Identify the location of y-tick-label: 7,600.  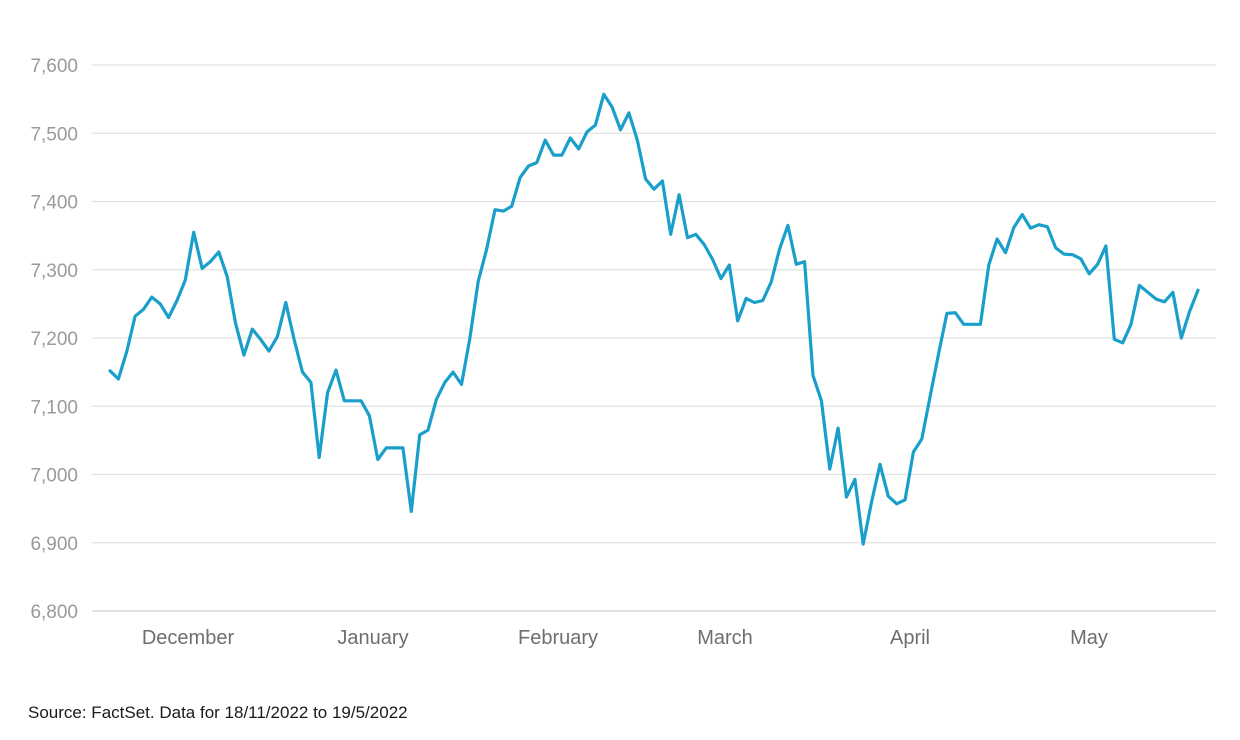
(54, 66).